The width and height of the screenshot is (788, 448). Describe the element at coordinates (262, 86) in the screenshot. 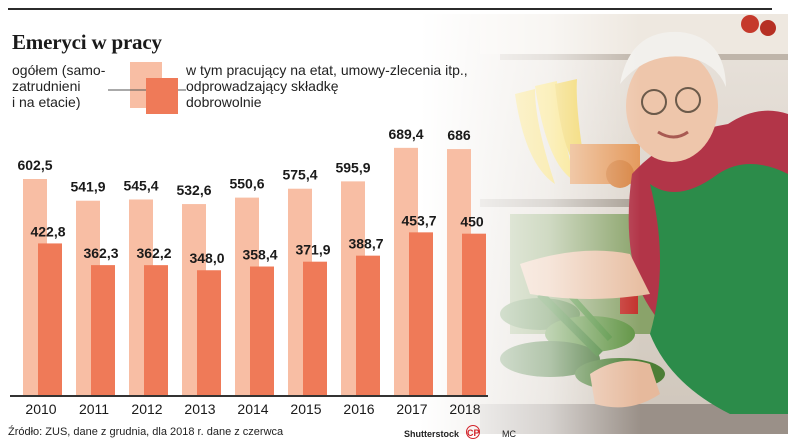

I see `legend-employed-line: odprowadzający składkę` at that location.